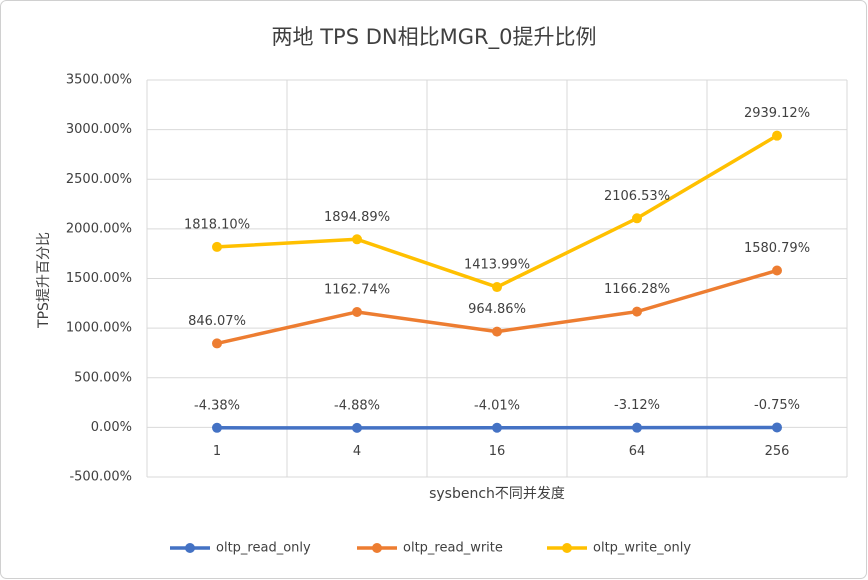 This screenshot has height=580, width=868. What do you see at coordinates (357, 217) in the screenshot?
I see `data-label: 1894.89%` at bounding box center [357, 217].